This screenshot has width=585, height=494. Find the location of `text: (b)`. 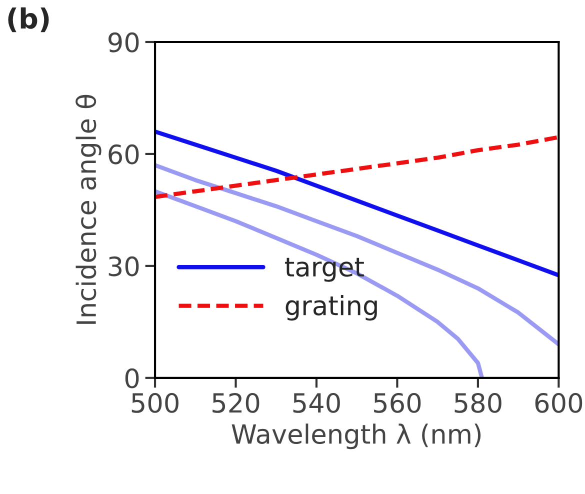

text: (b) is located at coordinates (28, 19).